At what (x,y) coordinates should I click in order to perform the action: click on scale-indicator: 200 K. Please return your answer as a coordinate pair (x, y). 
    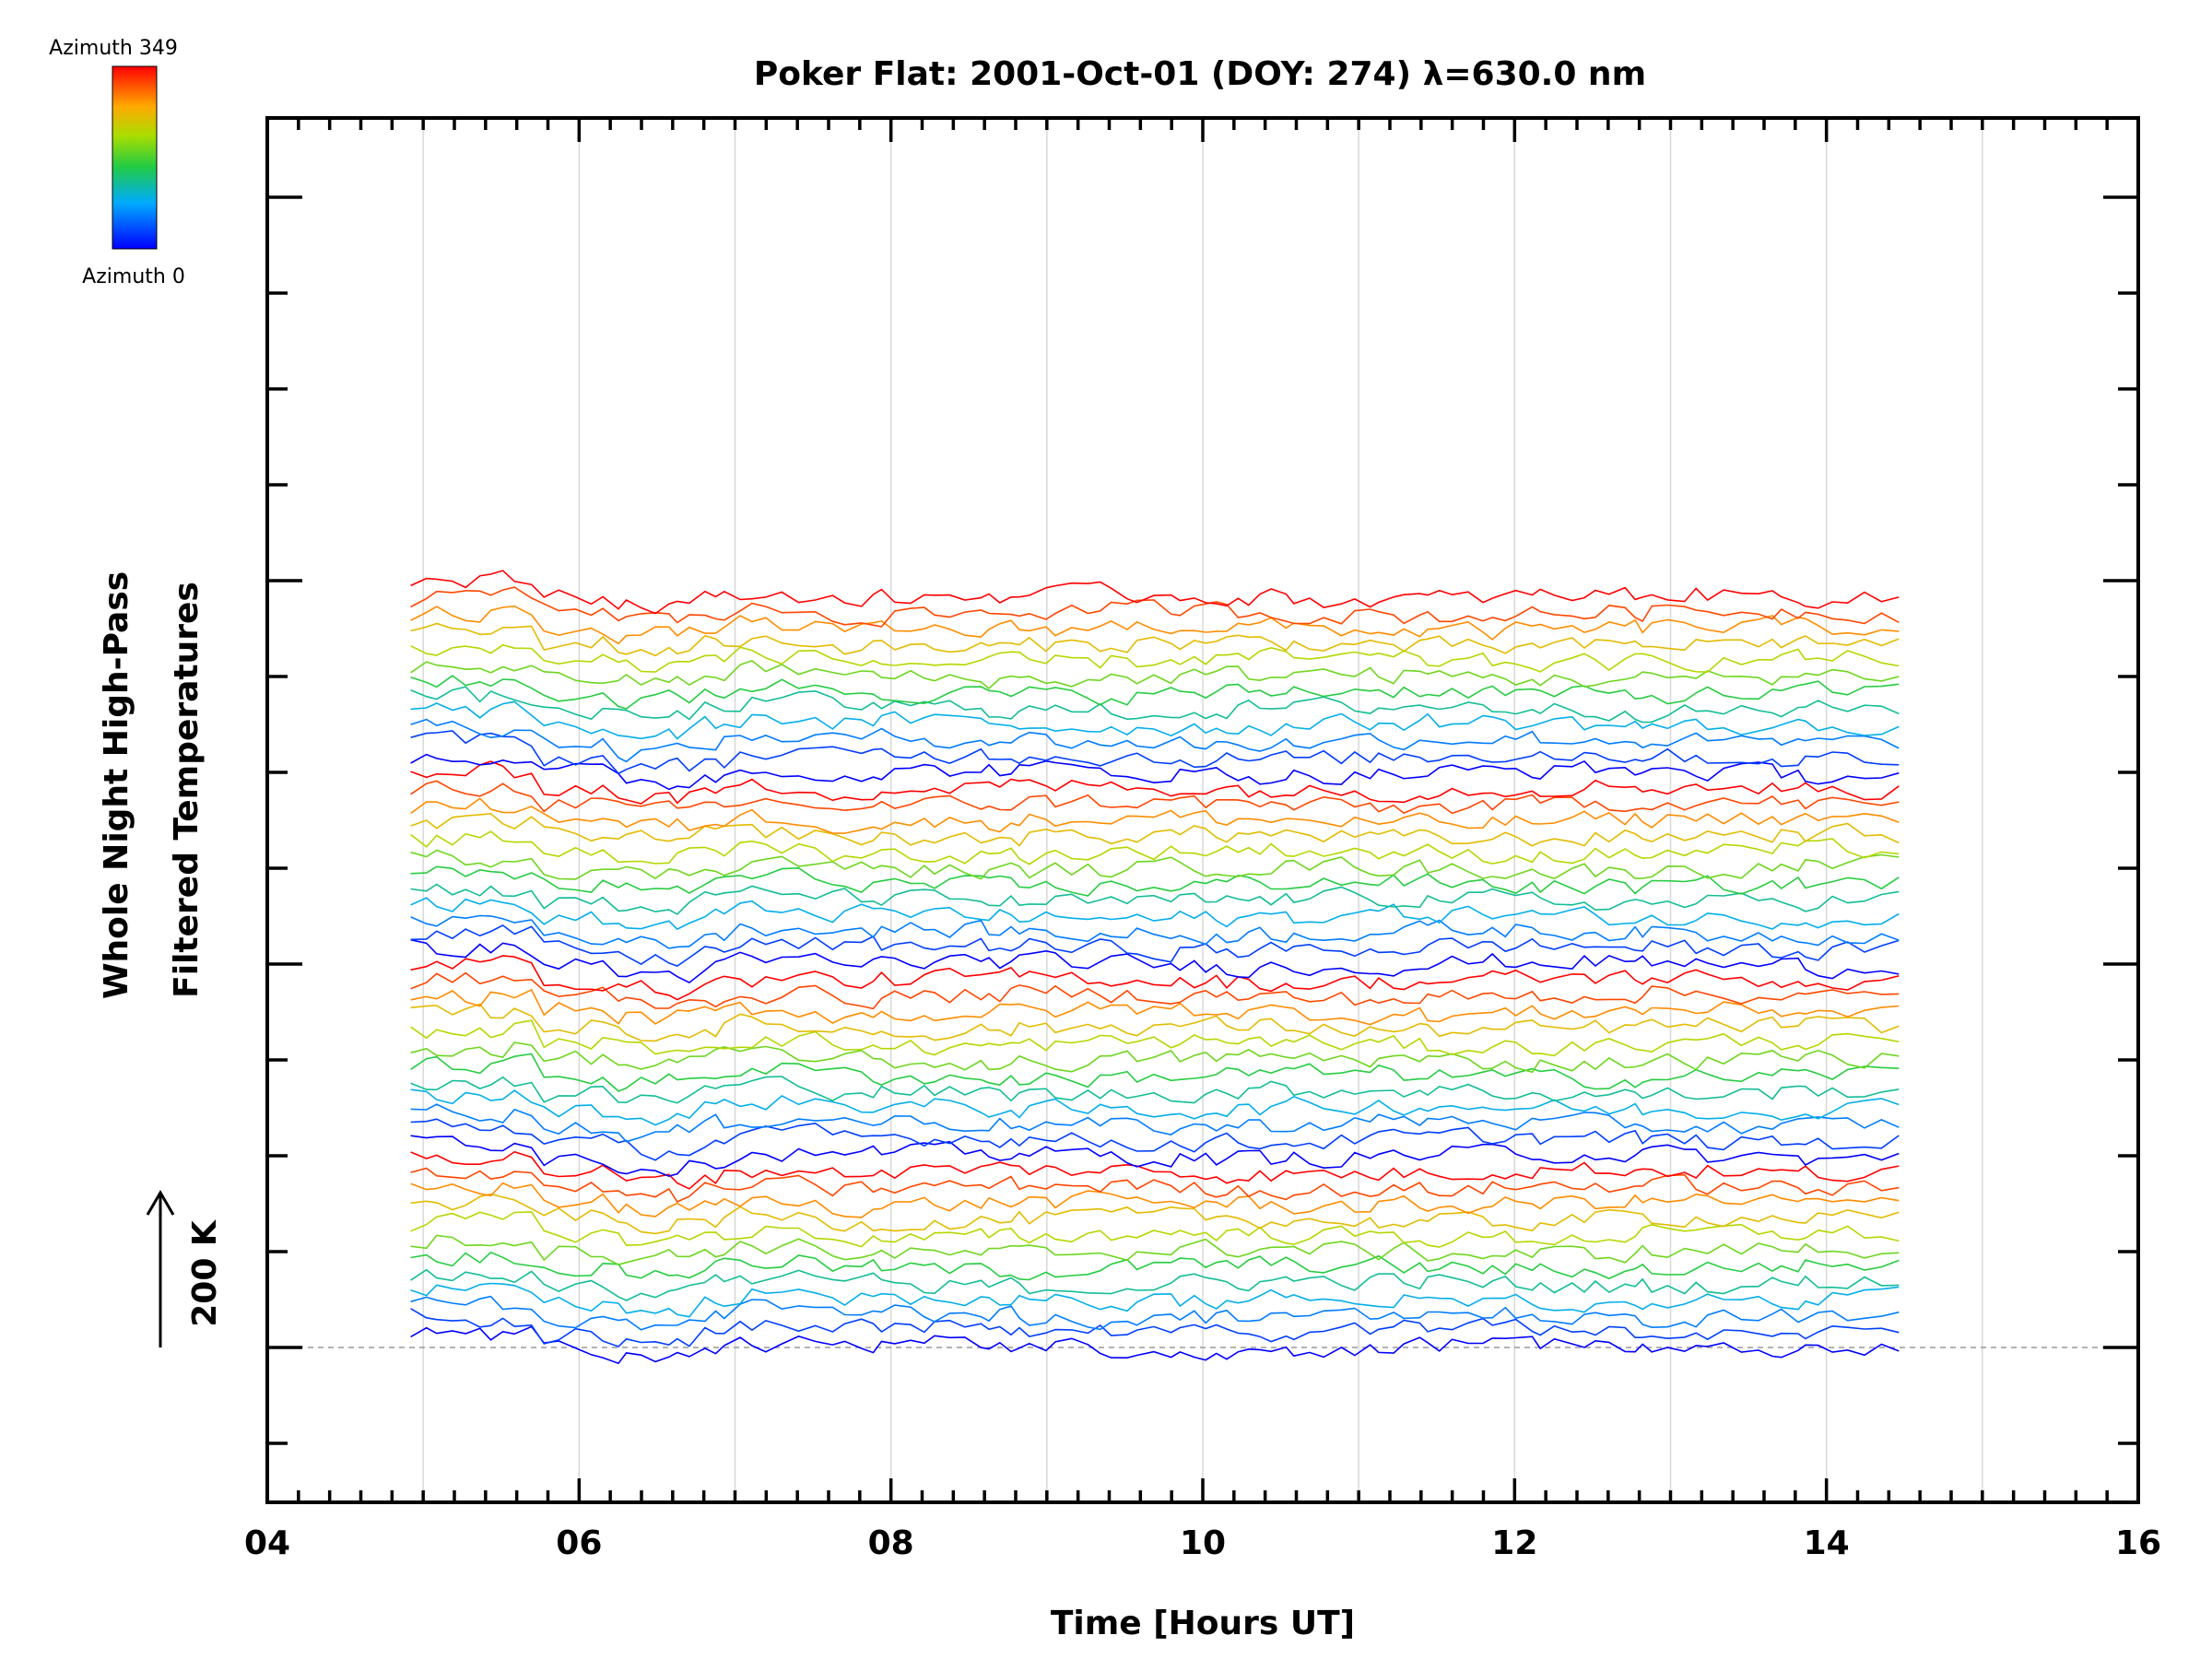
    Looking at the image, I should click on (185, 1268).